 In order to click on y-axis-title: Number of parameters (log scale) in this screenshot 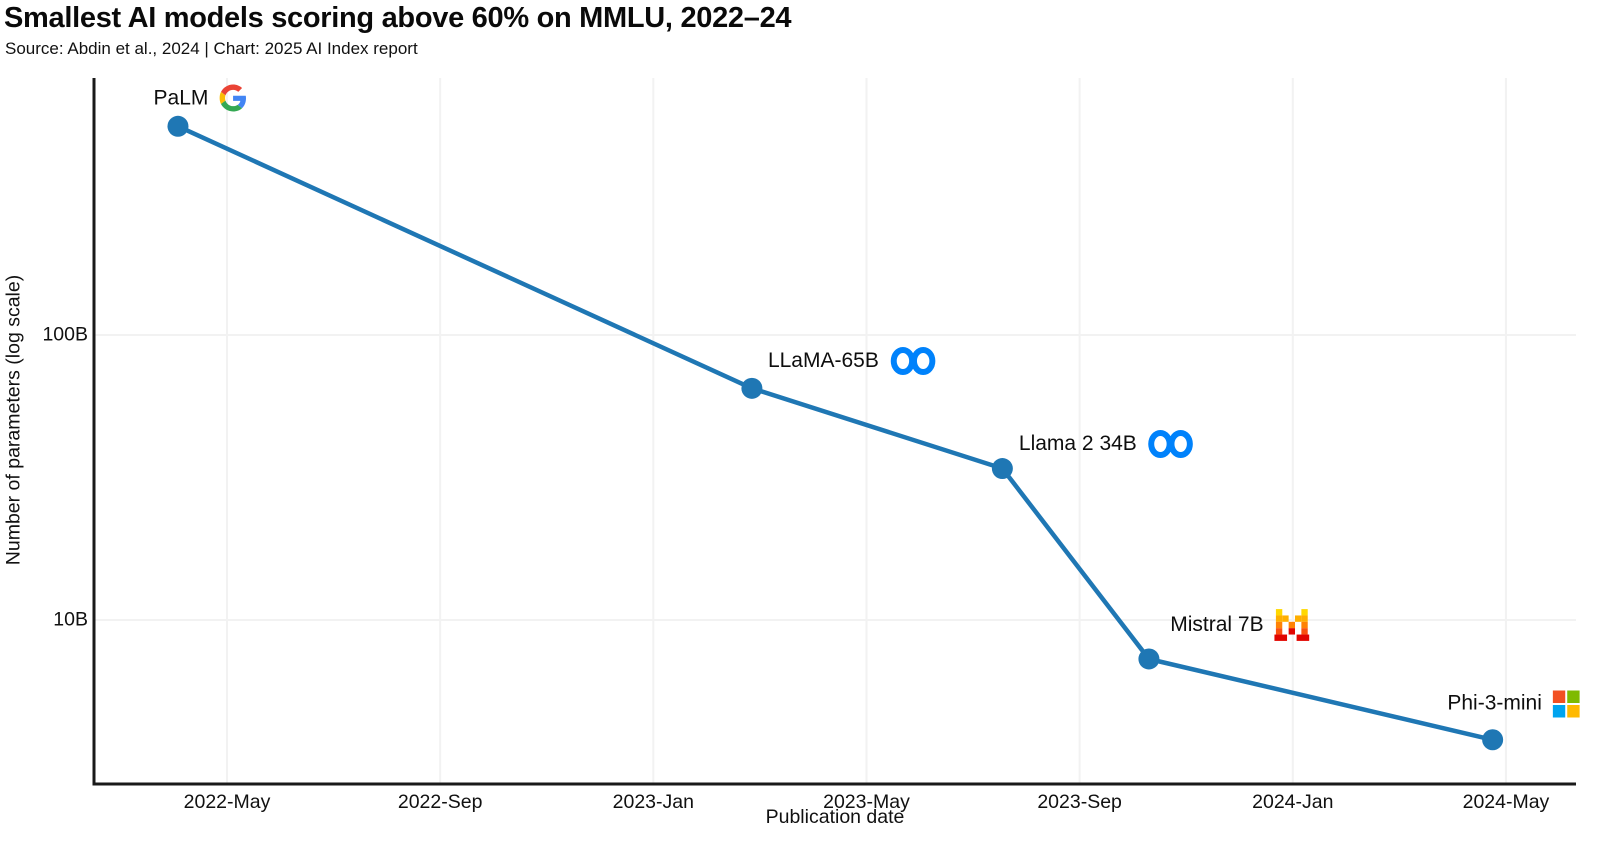, I will do `click(13, 420)`.